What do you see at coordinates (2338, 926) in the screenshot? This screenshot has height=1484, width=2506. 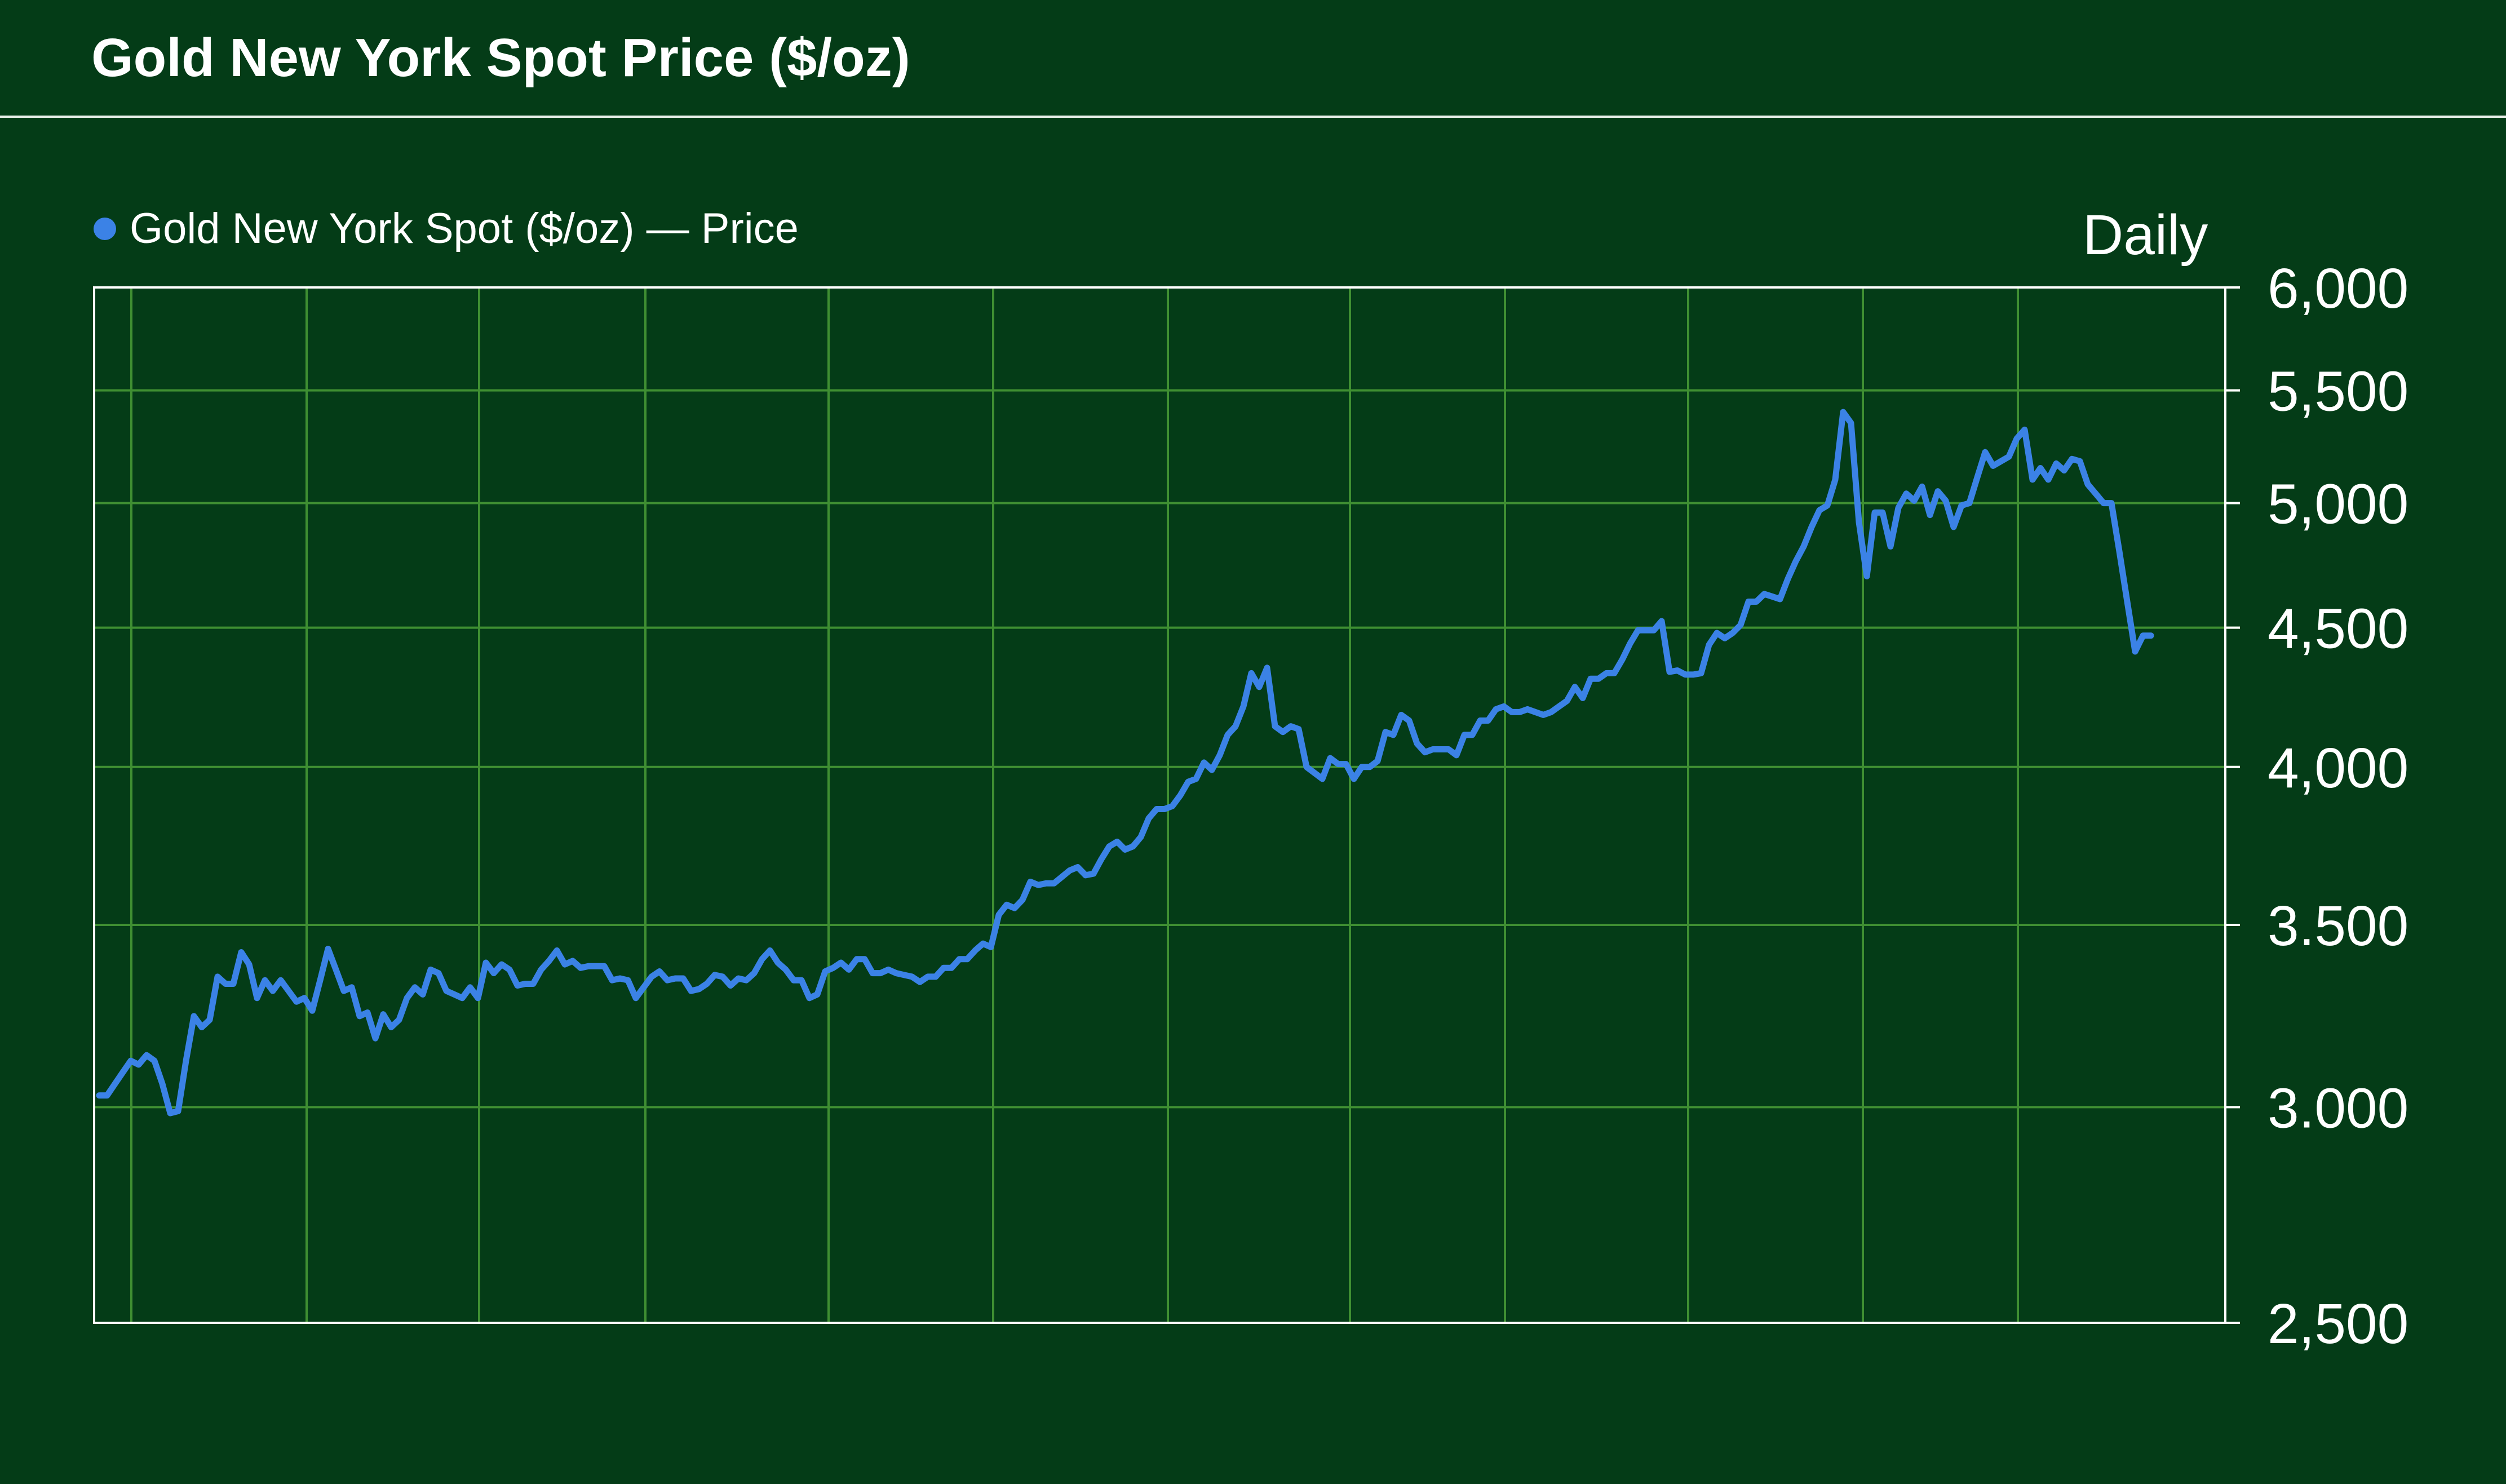 I see `y-tick-label: 3.500` at bounding box center [2338, 926].